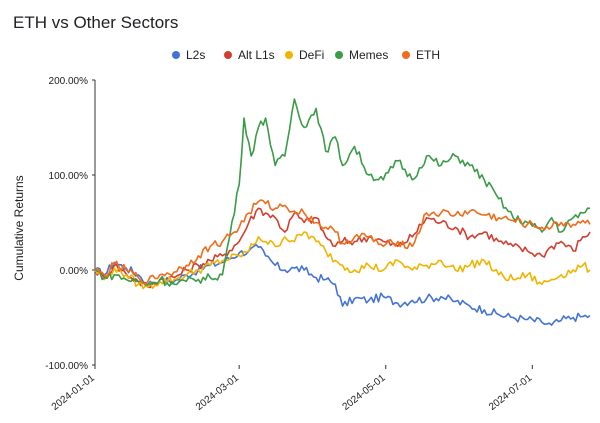  I want to click on legend-label: ETH, so click(428, 55).